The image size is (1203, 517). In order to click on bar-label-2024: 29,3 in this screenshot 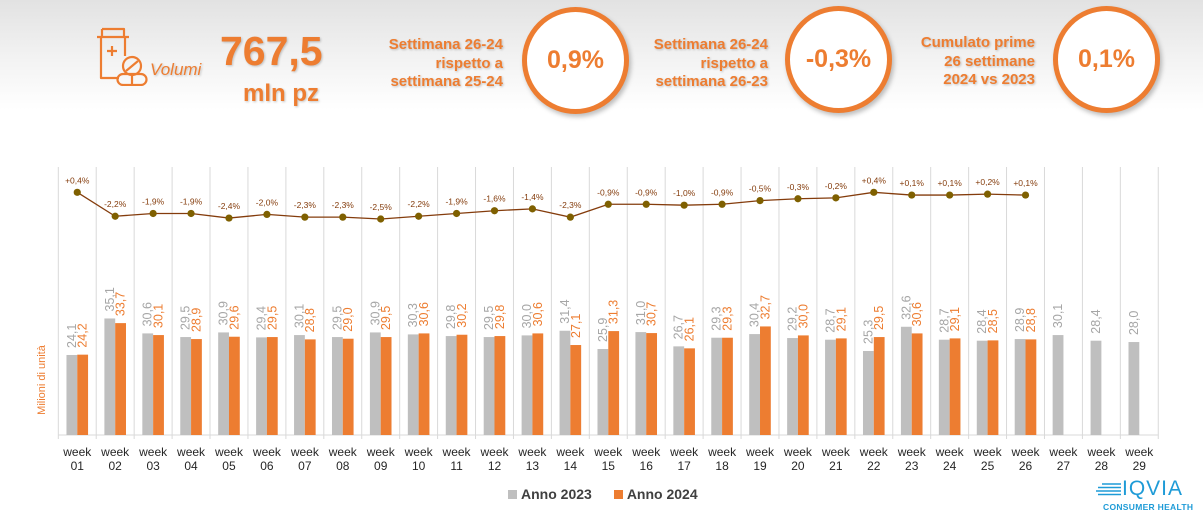, I will do `click(727, 318)`.